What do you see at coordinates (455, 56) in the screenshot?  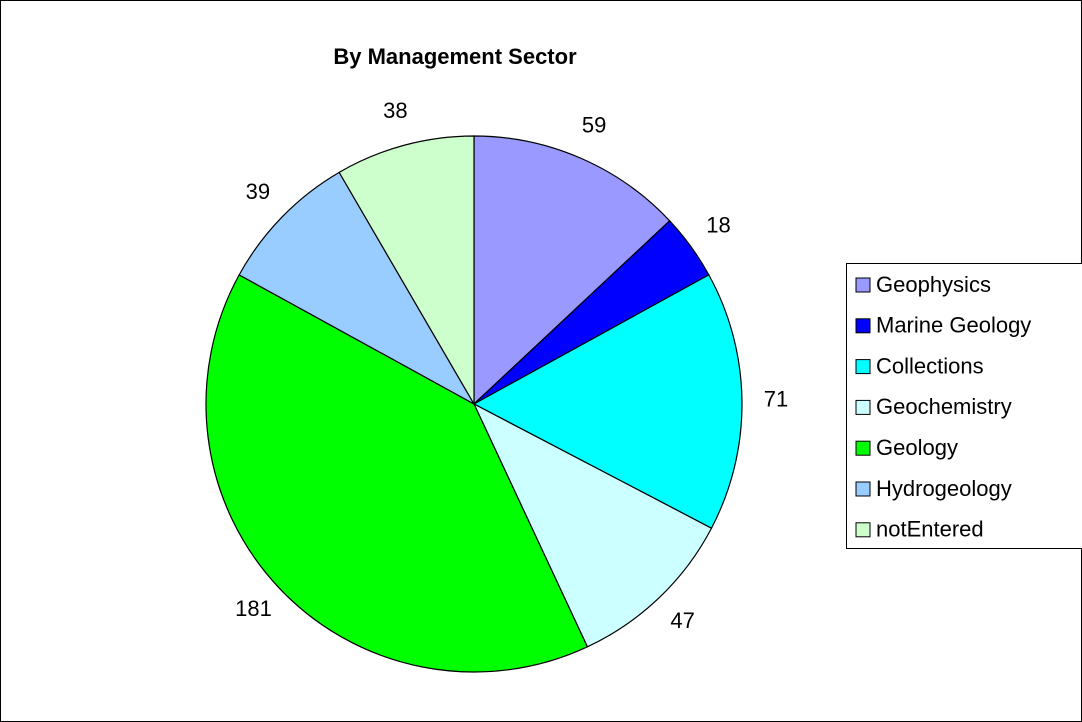 I see `chart-title: By Management Sector` at bounding box center [455, 56].